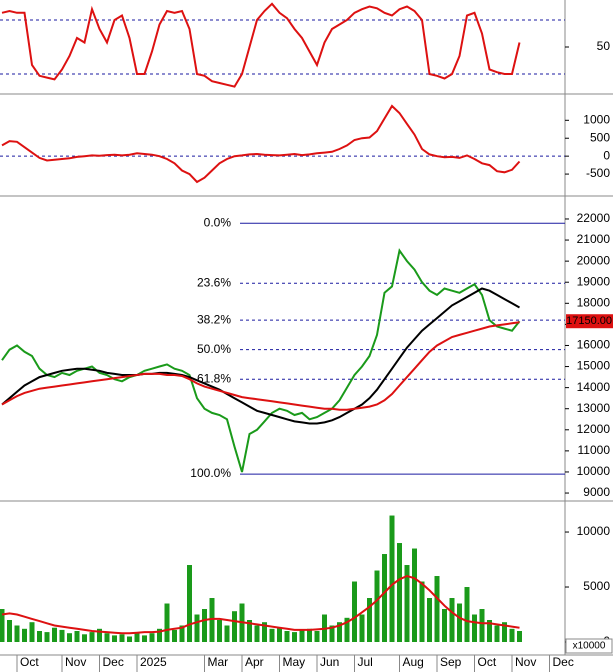 The height and width of the screenshot is (672, 613). What do you see at coordinates (218, 222) in the screenshot?
I see `fib-label: 0.0%` at bounding box center [218, 222].